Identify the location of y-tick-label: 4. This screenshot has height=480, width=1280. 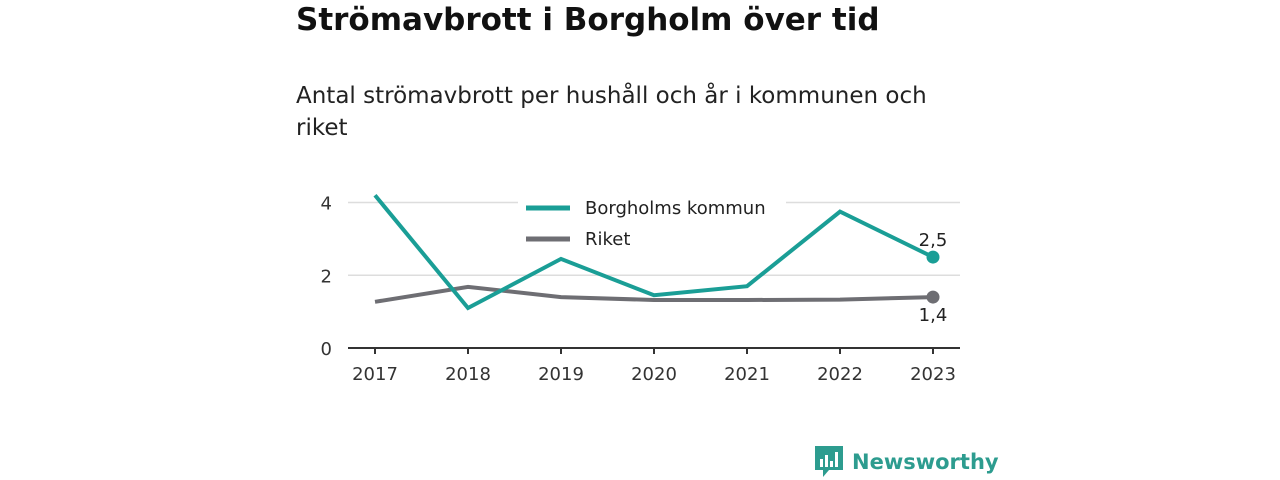
(326, 204).